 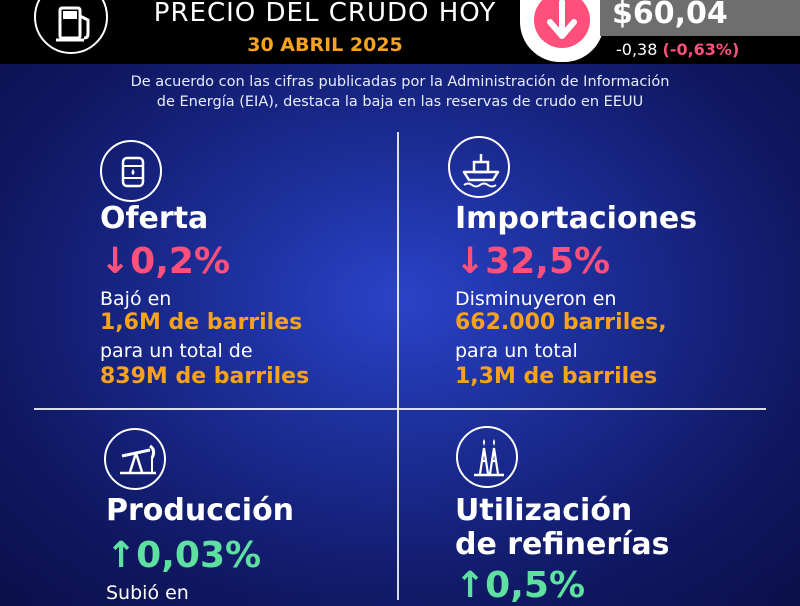 What do you see at coordinates (71, 27) in the screenshot?
I see `fuel-pump-icon` at bounding box center [71, 27].